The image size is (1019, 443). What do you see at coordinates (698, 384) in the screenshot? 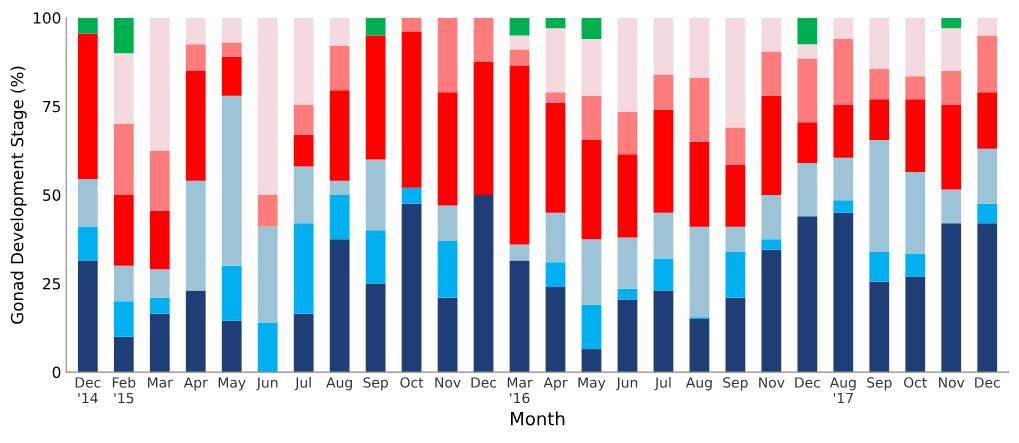
I see `x-tick-label: Aug` at bounding box center [698, 384].